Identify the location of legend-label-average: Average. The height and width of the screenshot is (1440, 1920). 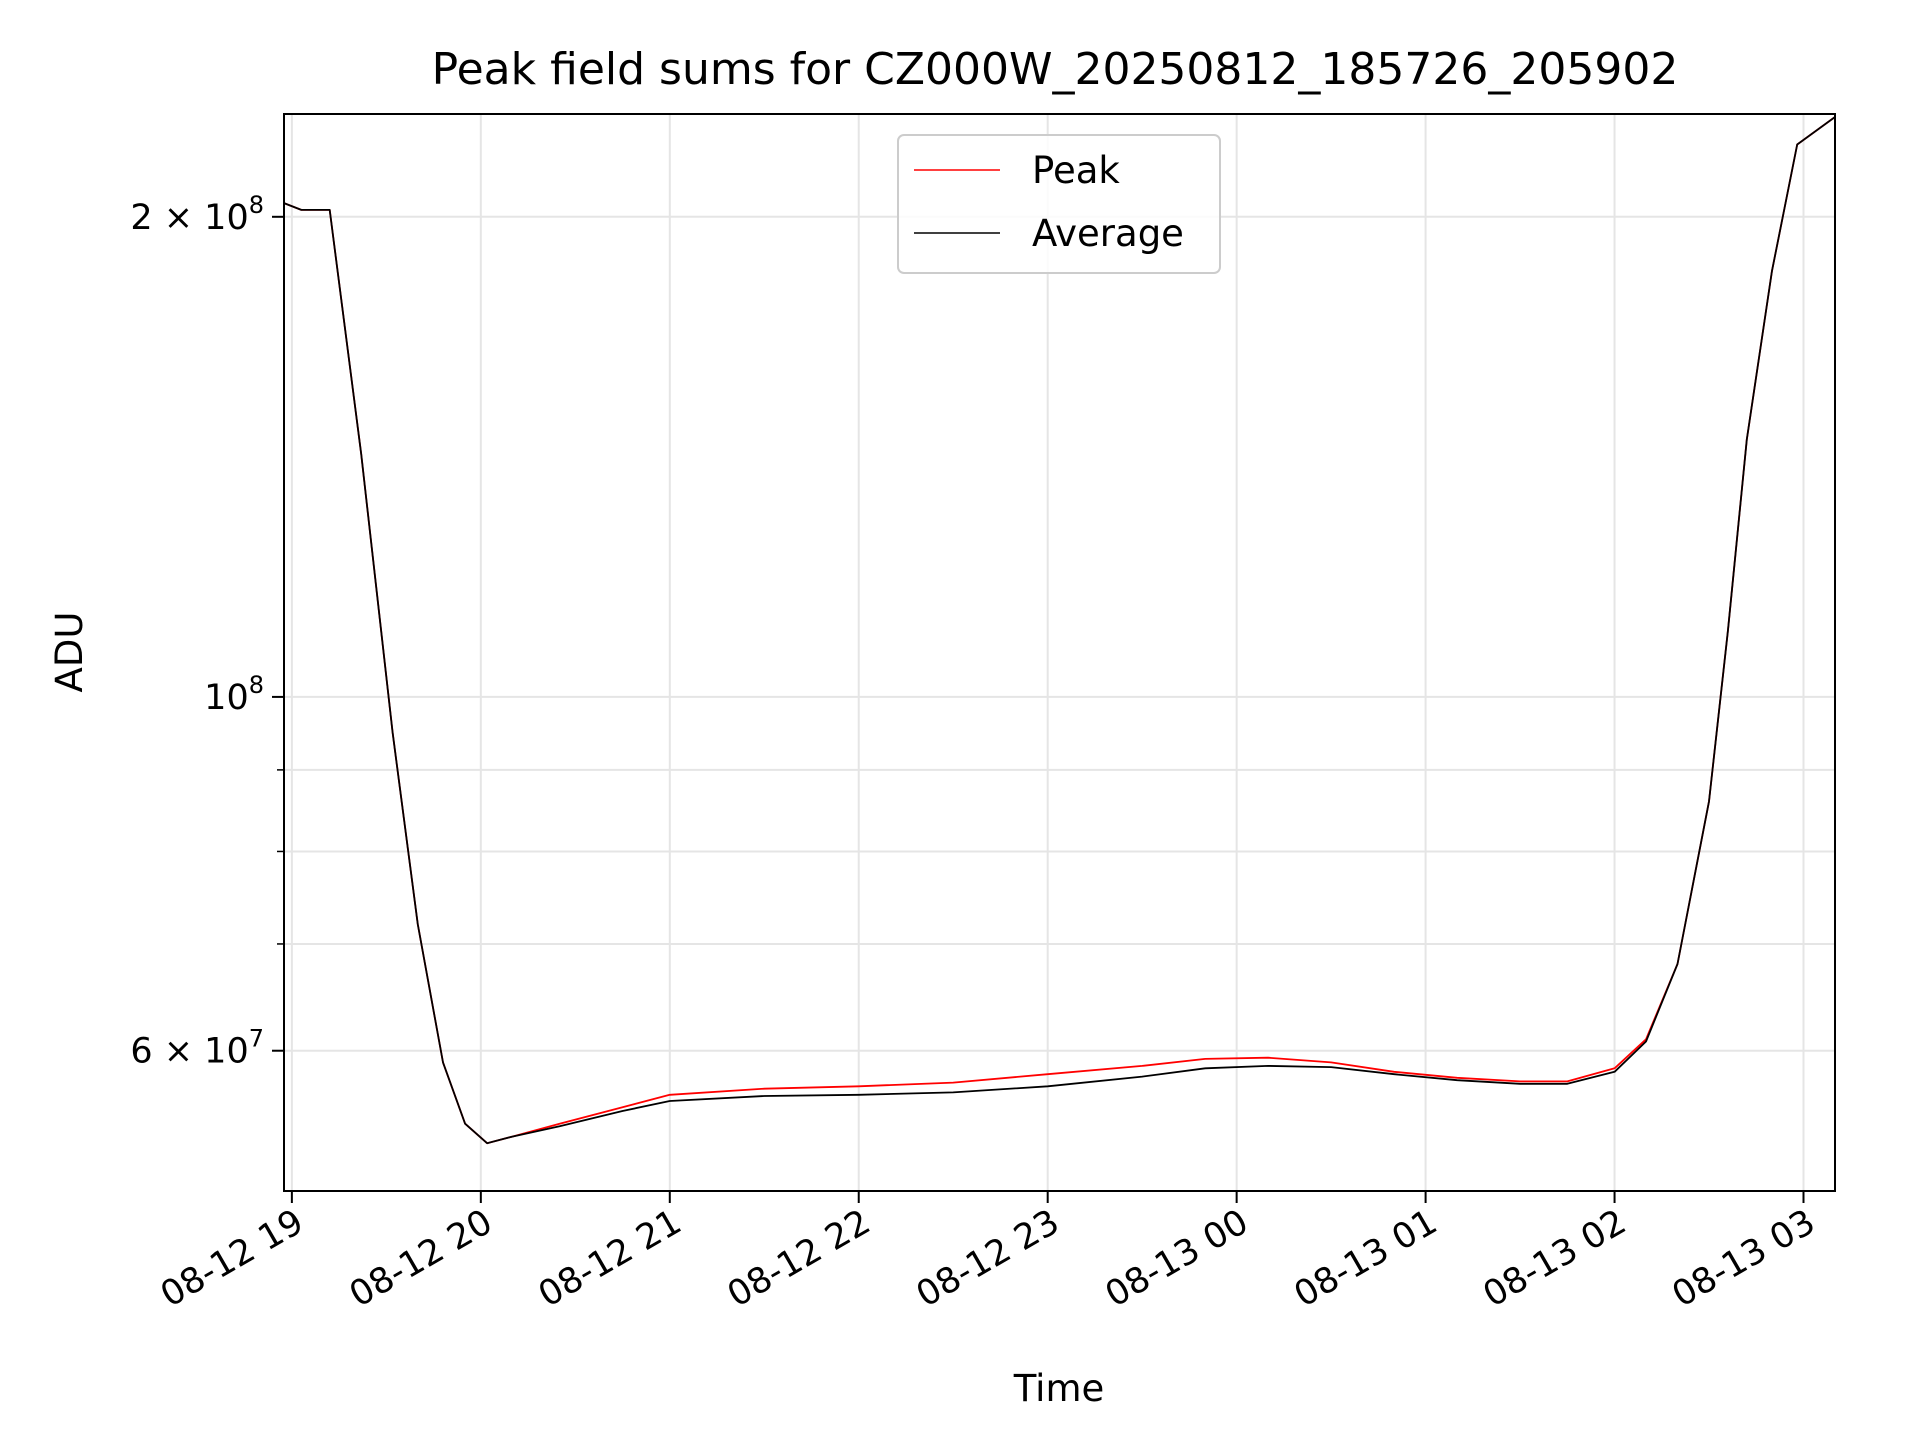
(1108, 233).